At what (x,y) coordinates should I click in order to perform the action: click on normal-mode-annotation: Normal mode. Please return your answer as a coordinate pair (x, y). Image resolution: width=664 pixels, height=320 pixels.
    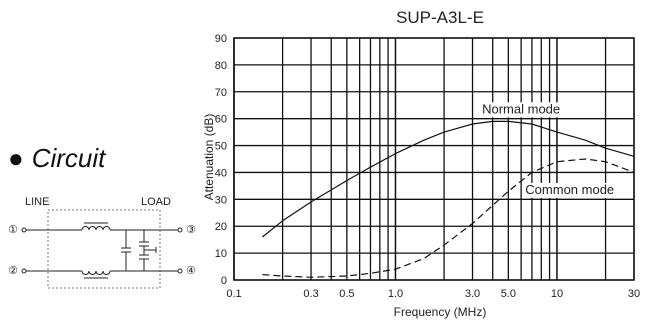
    Looking at the image, I should click on (521, 109).